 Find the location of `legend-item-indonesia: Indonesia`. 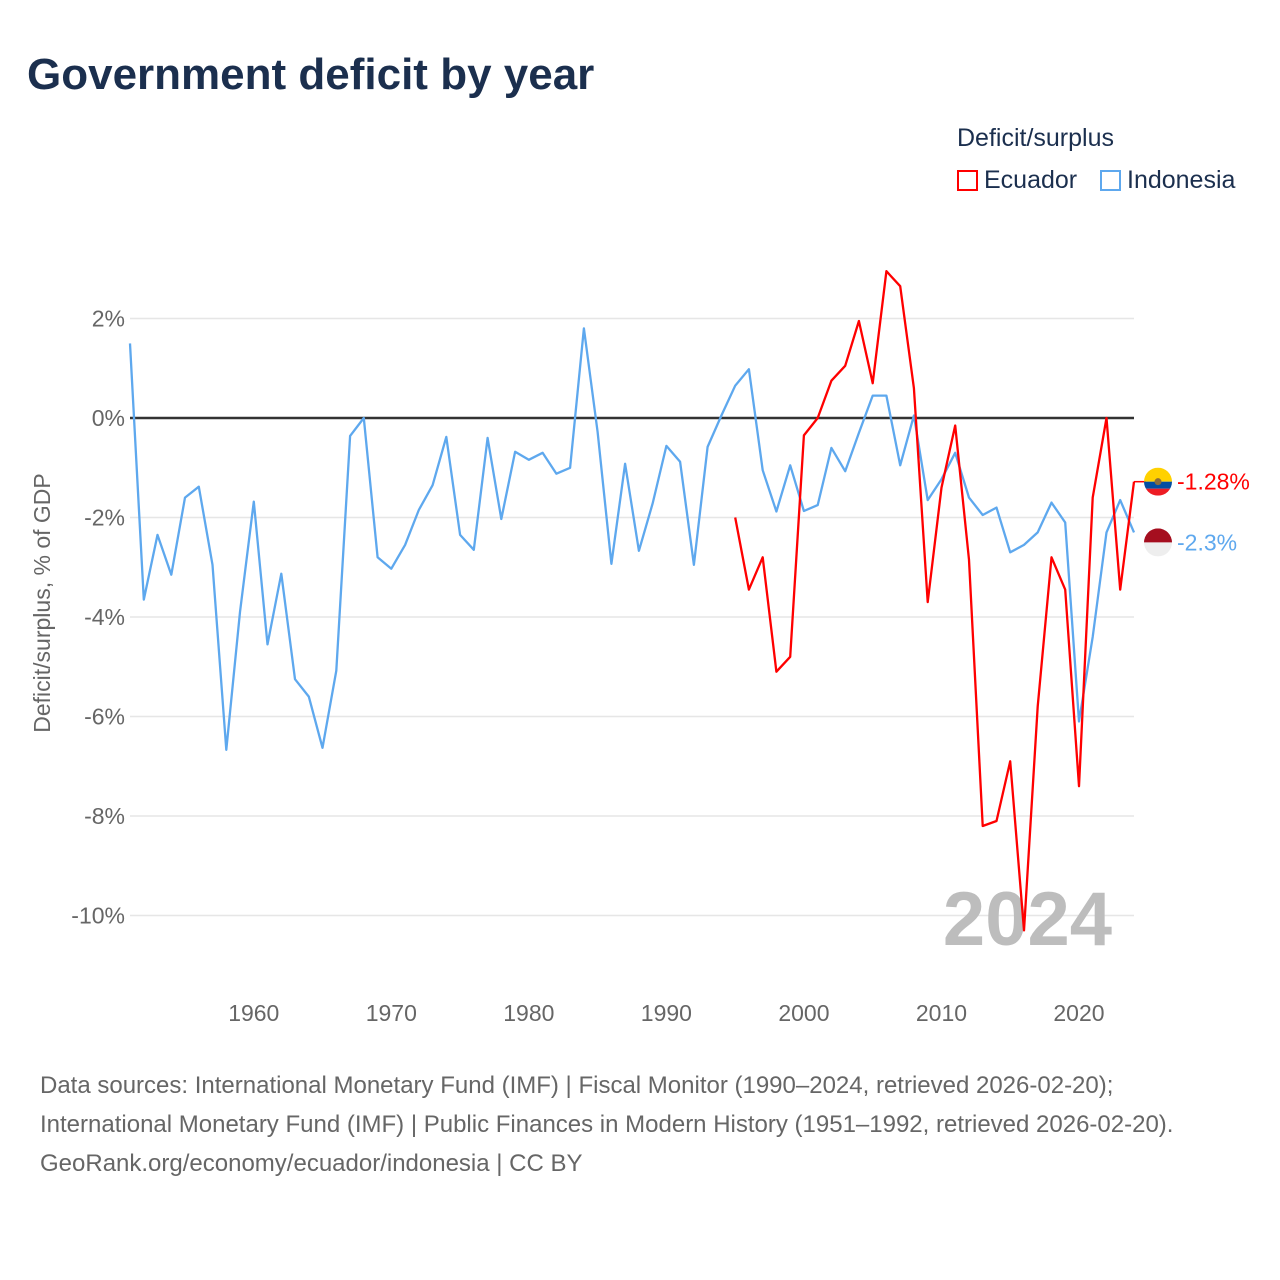

legend-item-indonesia: Indonesia is located at coordinates (1167, 180).